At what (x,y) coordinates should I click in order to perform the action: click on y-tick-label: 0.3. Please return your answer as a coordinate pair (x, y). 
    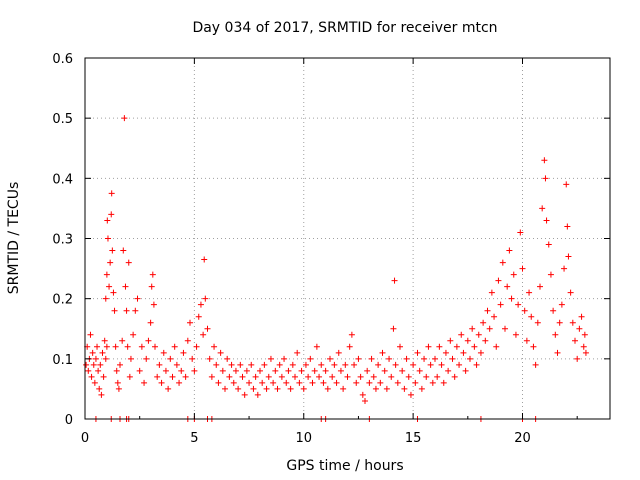
    Looking at the image, I should click on (62, 240).